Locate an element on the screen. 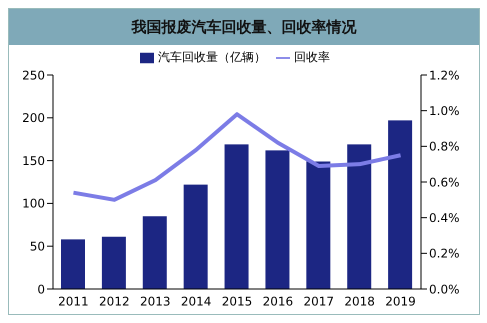 Image resolution: width=487 pixels, height=323 pixels. y-tick-label: 100 is located at coordinates (33, 203).